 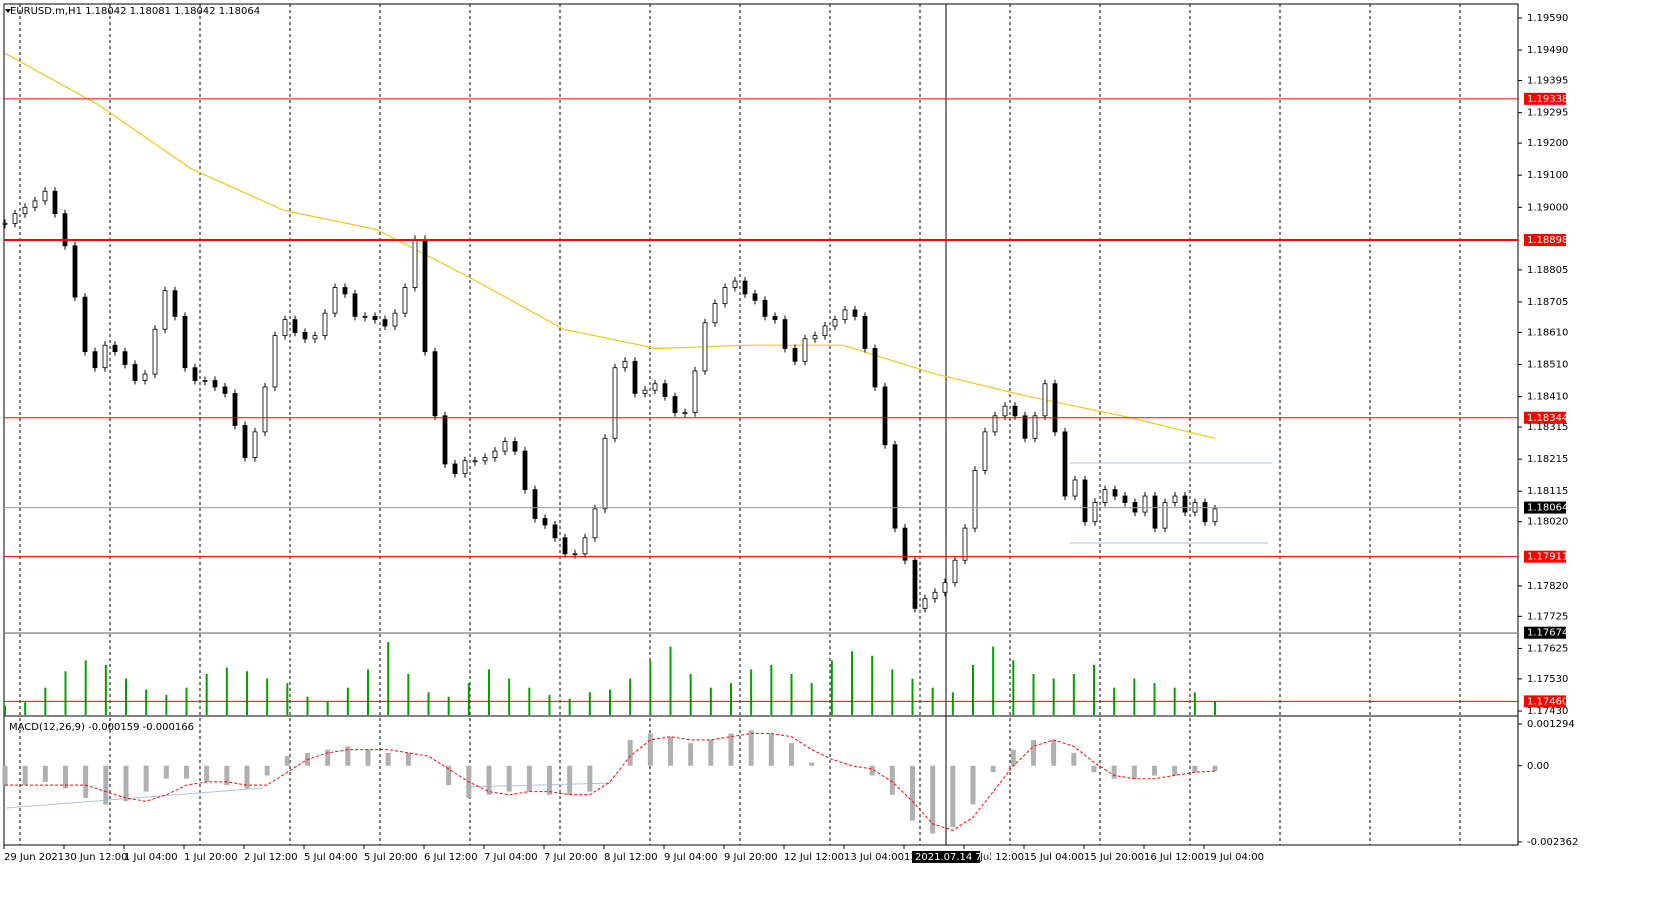 I want to click on price-label: 1.17625, so click(x=1547, y=648).